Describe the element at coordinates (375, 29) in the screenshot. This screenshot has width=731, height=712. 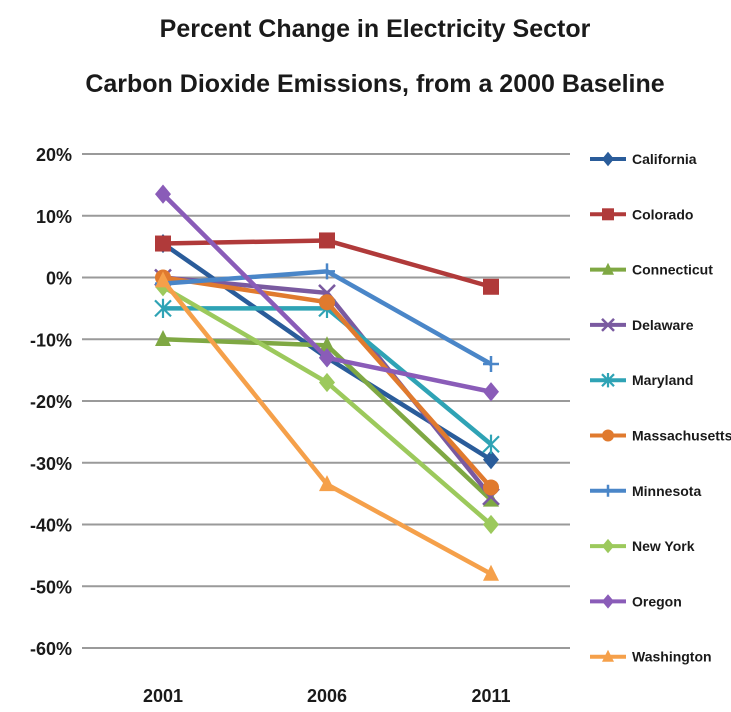
I see `chart-title-line-1: Percent Change in Electricity Sector` at that location.